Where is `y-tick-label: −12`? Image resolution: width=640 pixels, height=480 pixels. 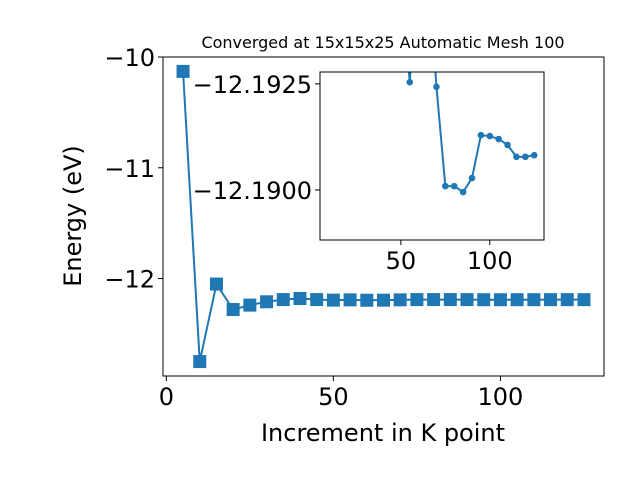 y-tick-label: −12 is located at coordinates (129, 280).